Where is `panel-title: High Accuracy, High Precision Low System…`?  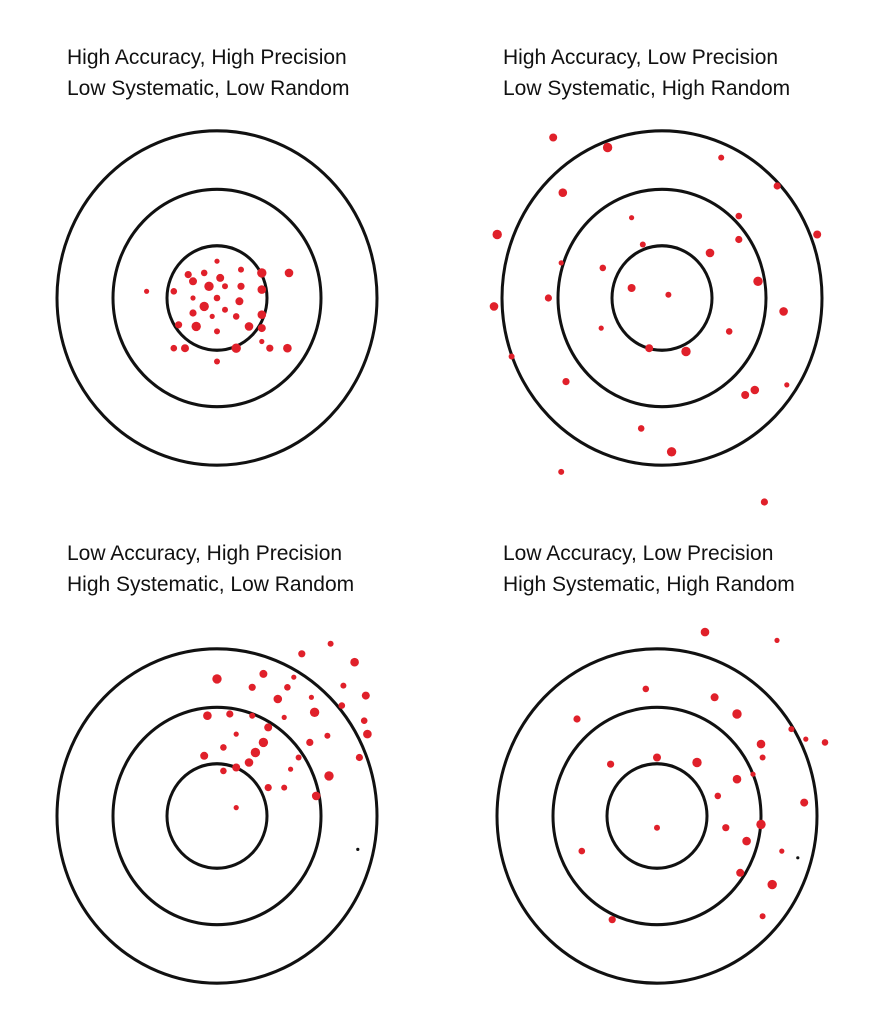 panel-title: High Accuracy, High Precision Low System… is located at coordinates (208, 73).